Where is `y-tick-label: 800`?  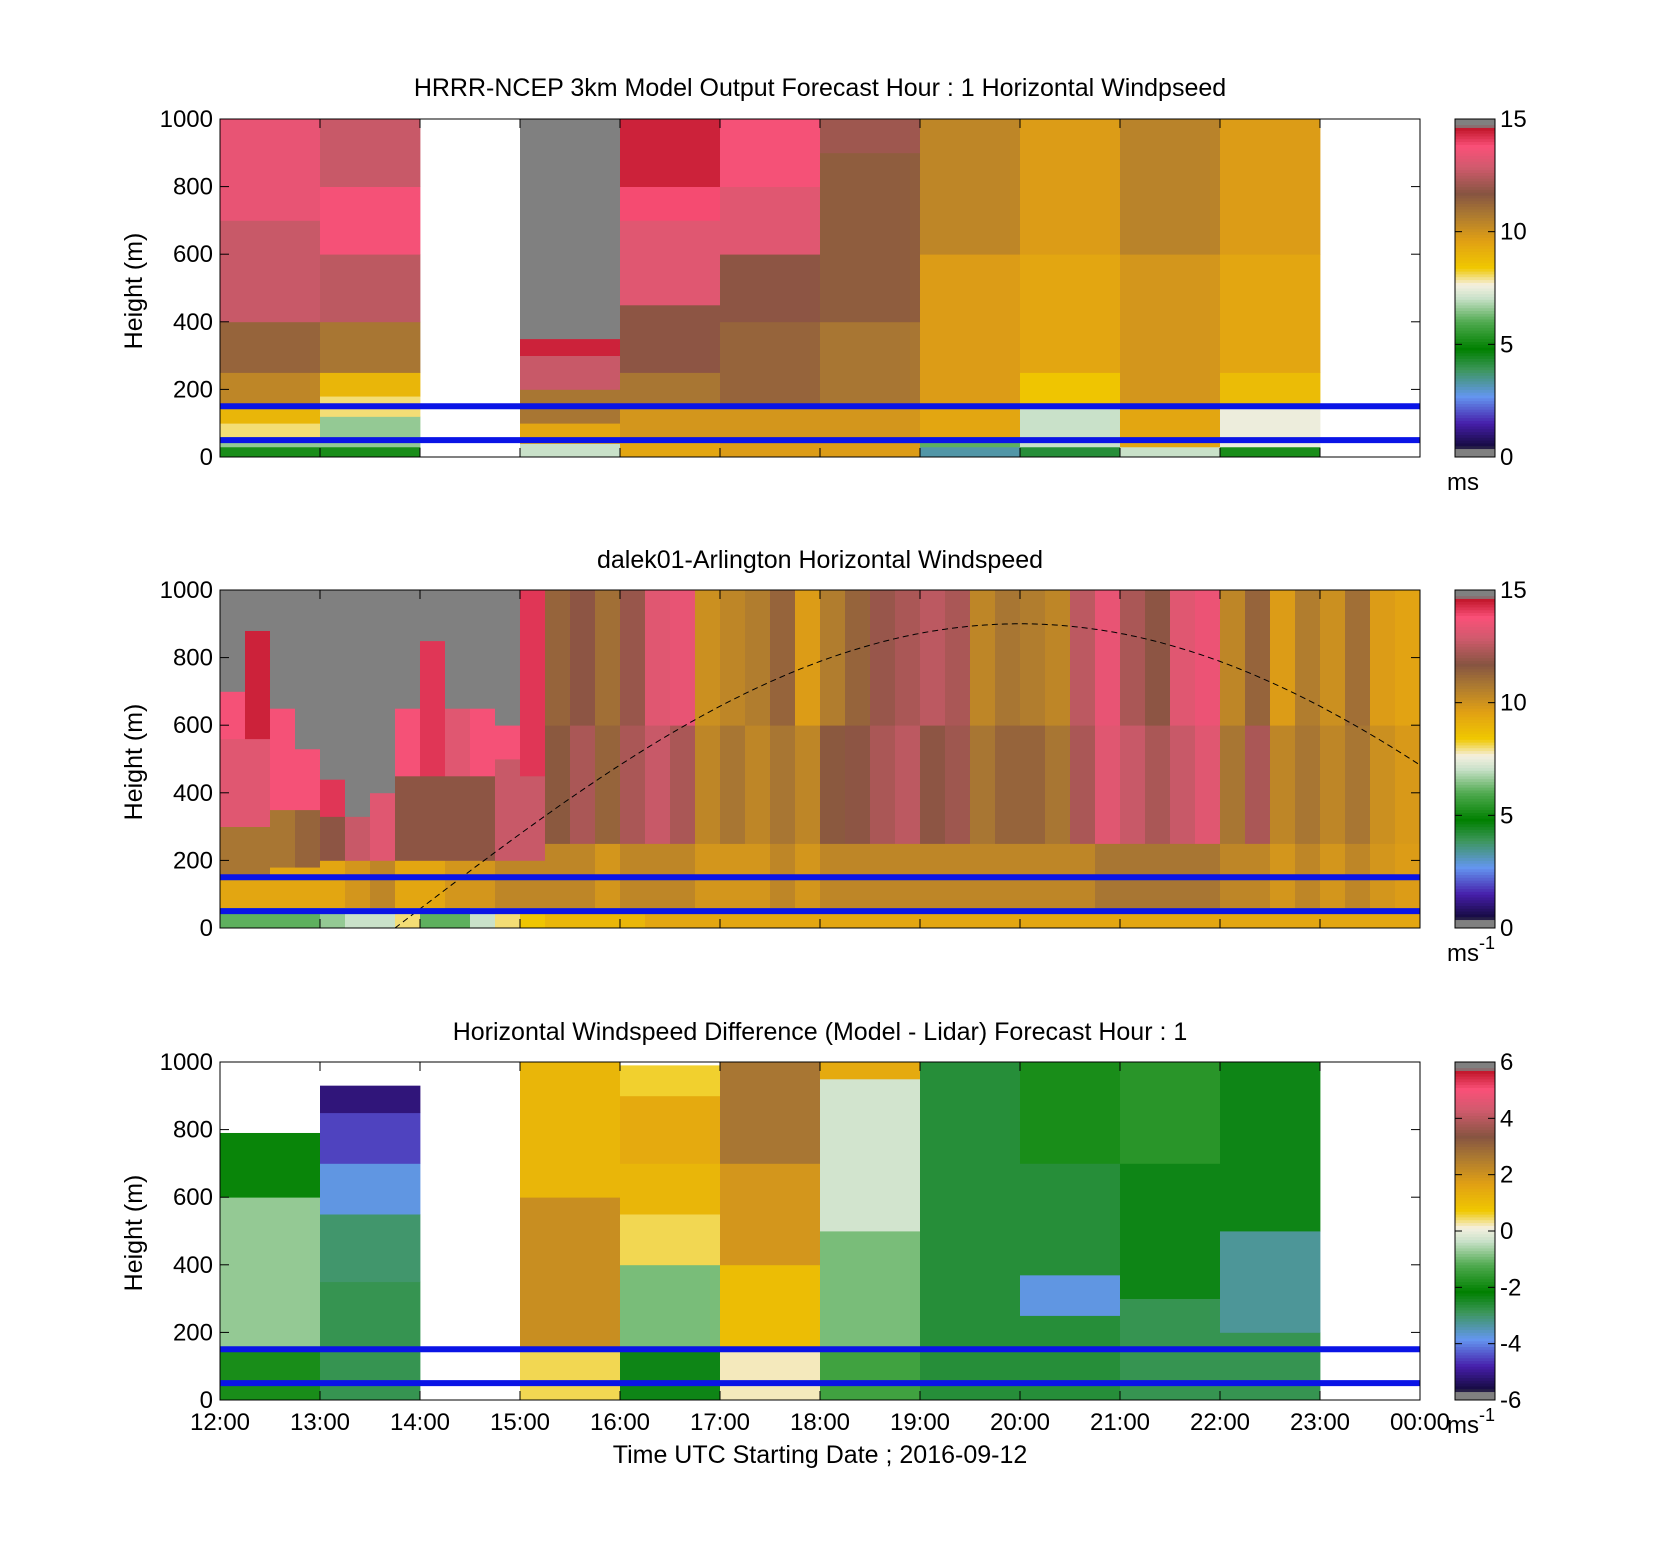 y-tick-label: 800 is located at coordinates (193, 1130).